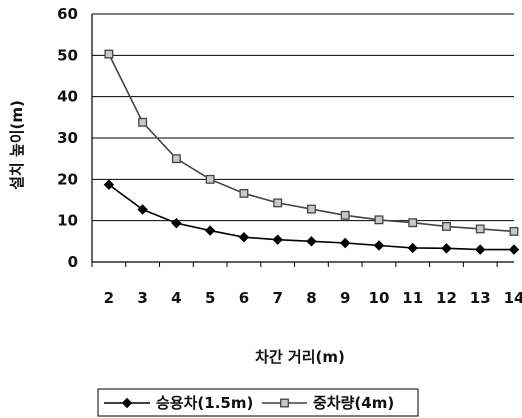 Image resolution: width=522 pixels, height=418 pixels. Describe the element at coordinates (142, 298) in the screenshot. I see `x-tick-label: 3` at that location.